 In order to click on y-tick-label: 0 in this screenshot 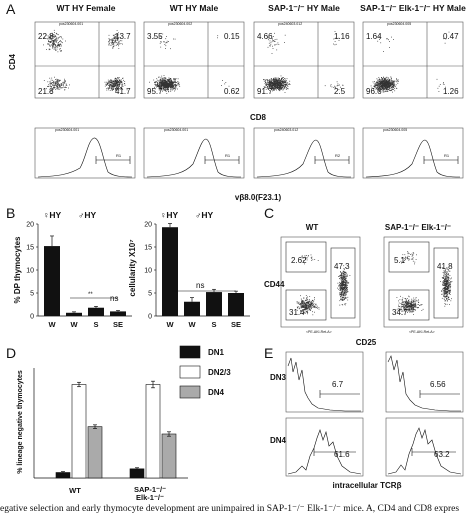, I will do `click(32, 317)`.